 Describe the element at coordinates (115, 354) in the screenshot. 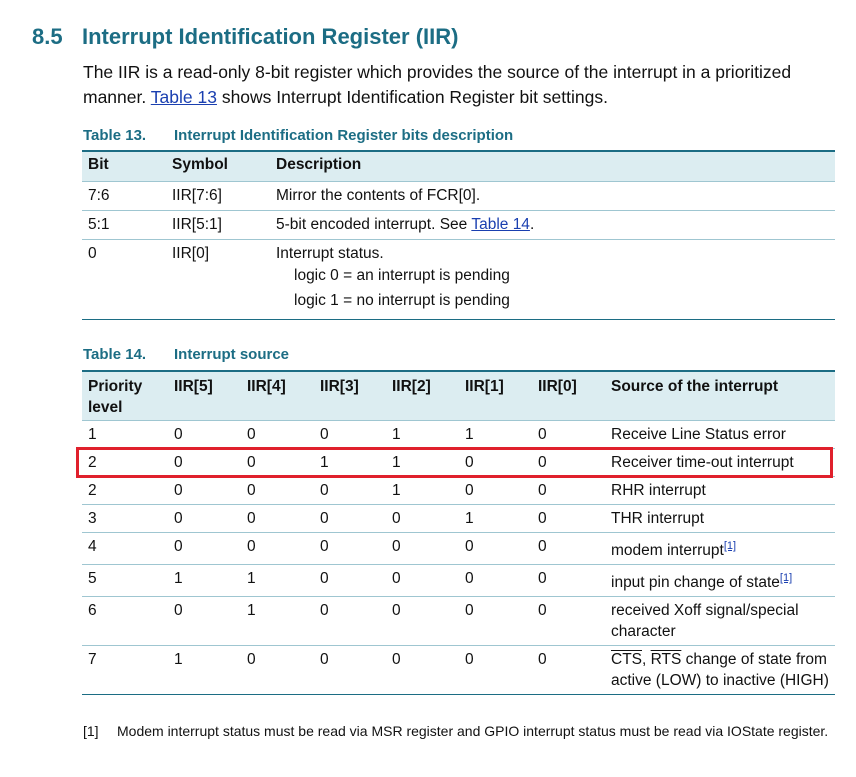

I see `table-14-caption-number: Table 14.` at that location.